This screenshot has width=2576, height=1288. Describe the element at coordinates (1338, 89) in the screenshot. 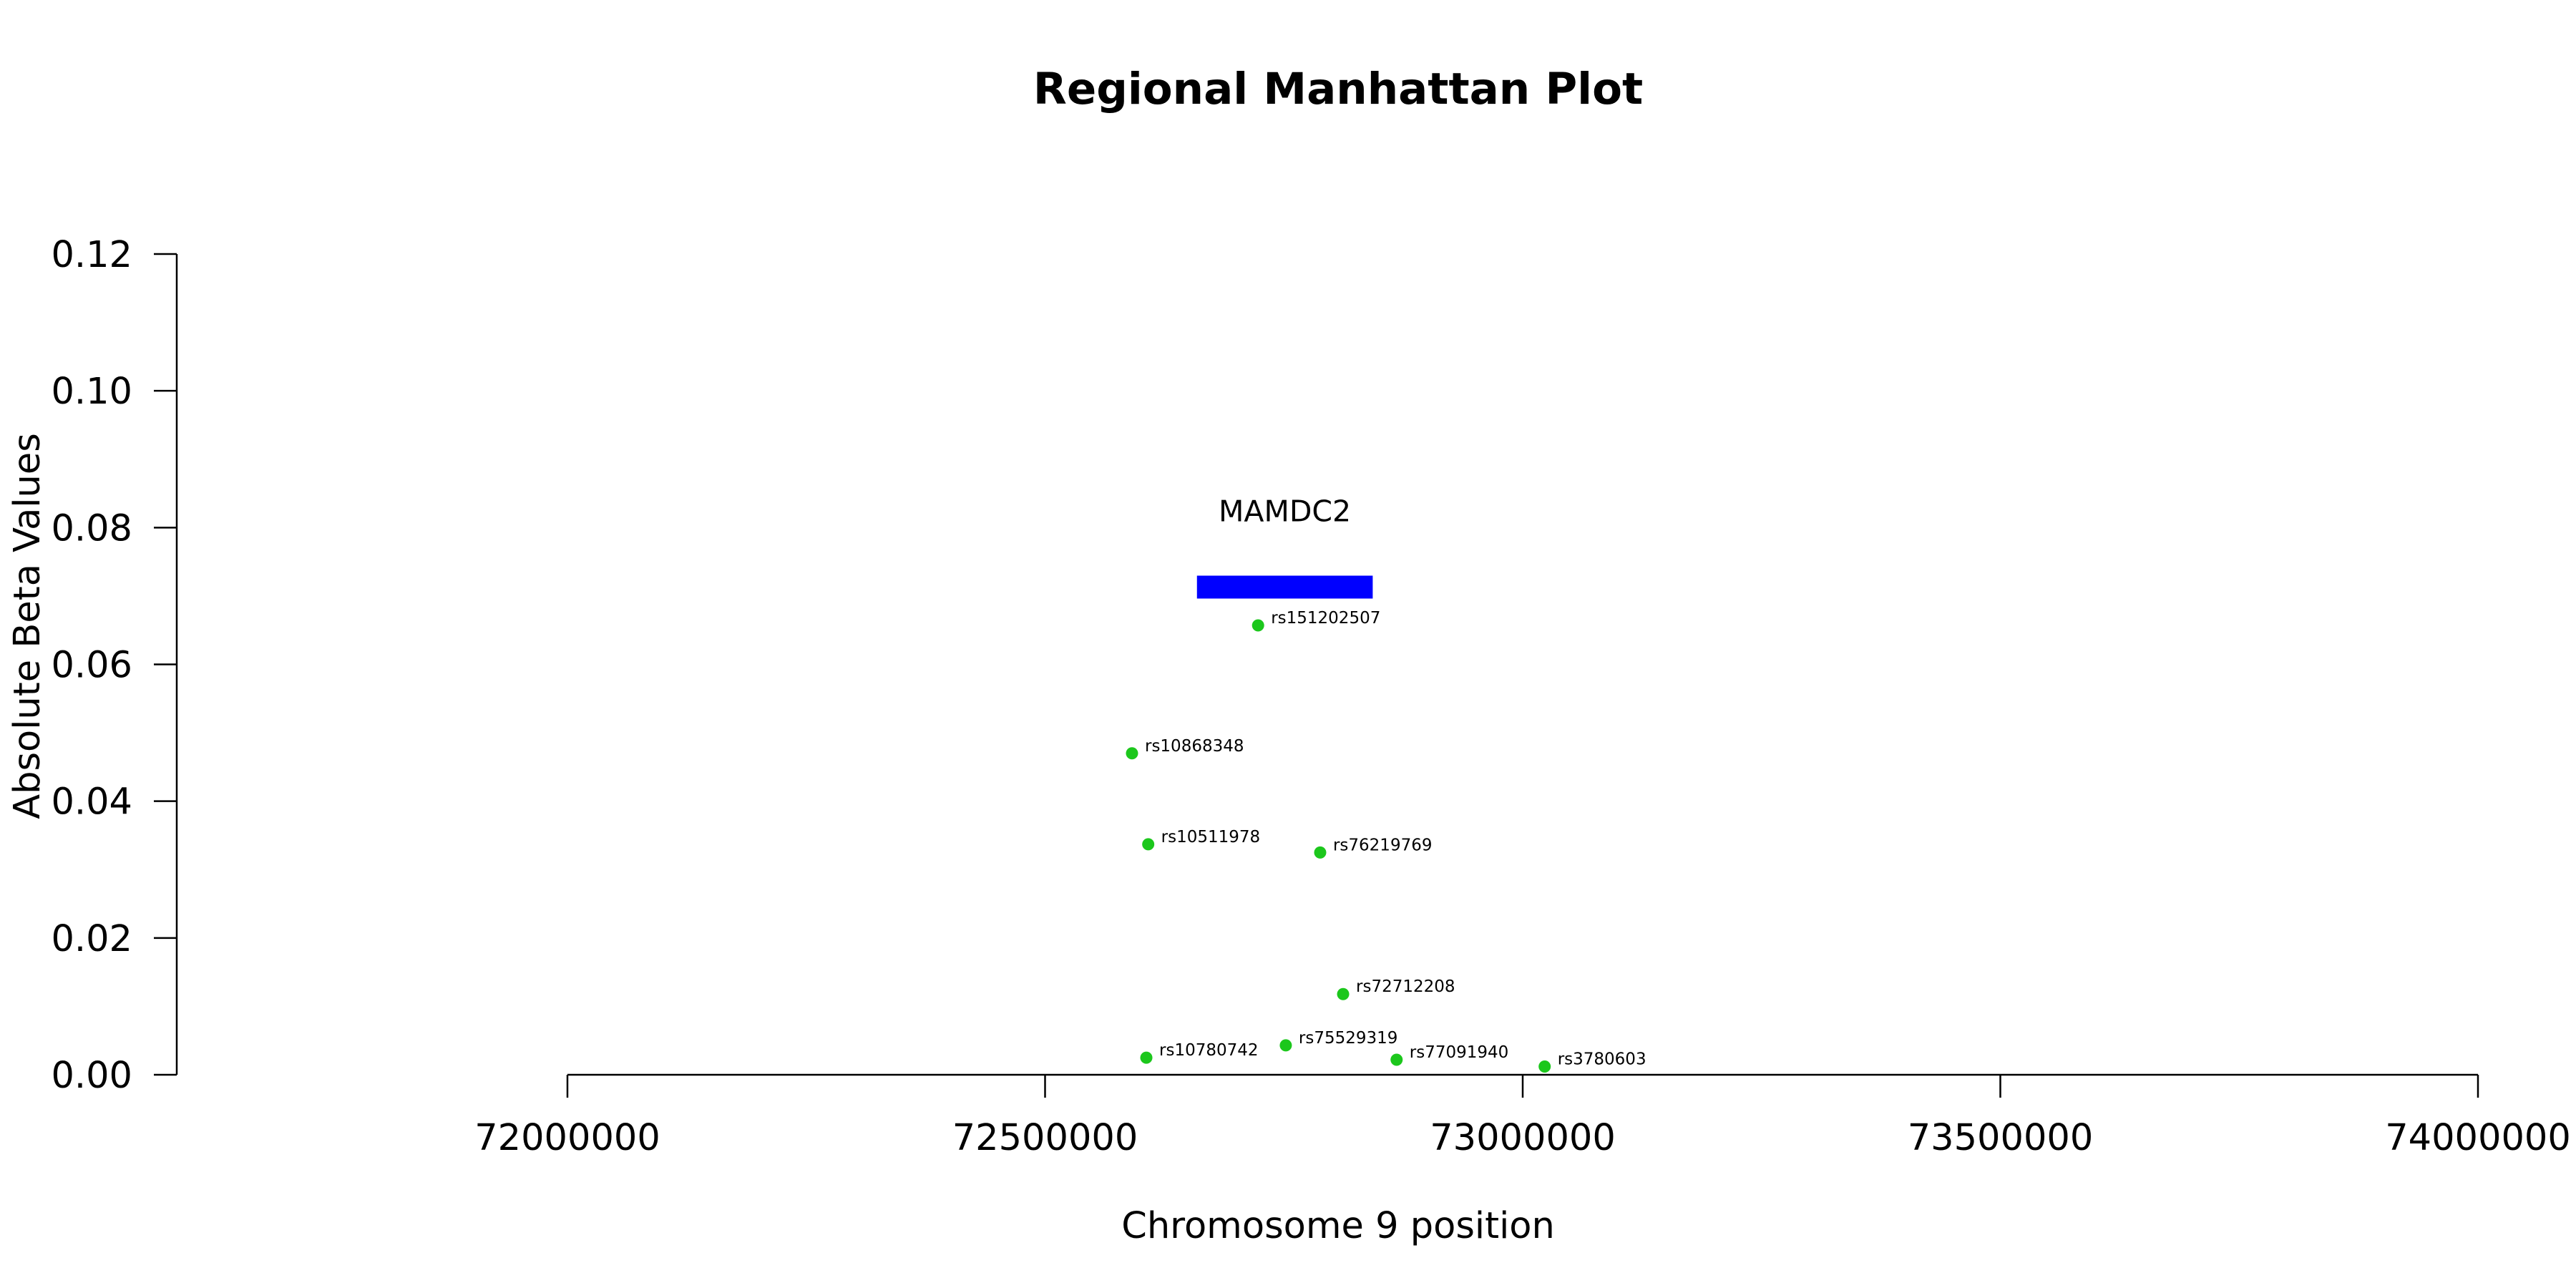

I see `chart-title: Regional Manhattan Plot` at that location.